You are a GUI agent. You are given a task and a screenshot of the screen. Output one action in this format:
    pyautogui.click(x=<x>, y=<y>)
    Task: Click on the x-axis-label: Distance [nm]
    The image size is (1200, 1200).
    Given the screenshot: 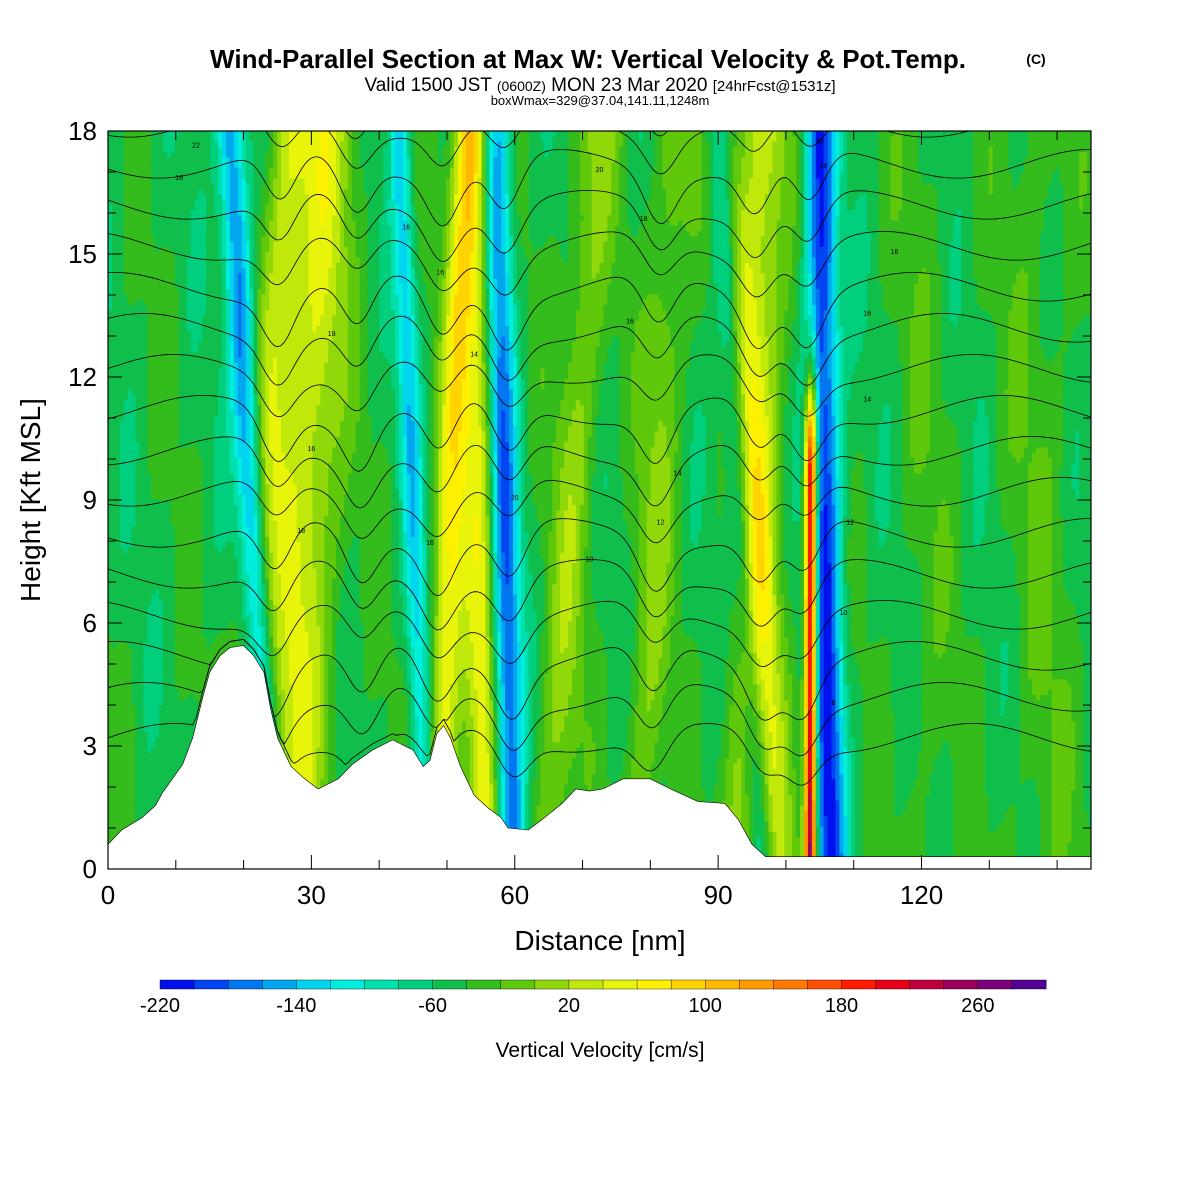 What is the action you would take?
    pyautogui.click(x=599, y=940)
    